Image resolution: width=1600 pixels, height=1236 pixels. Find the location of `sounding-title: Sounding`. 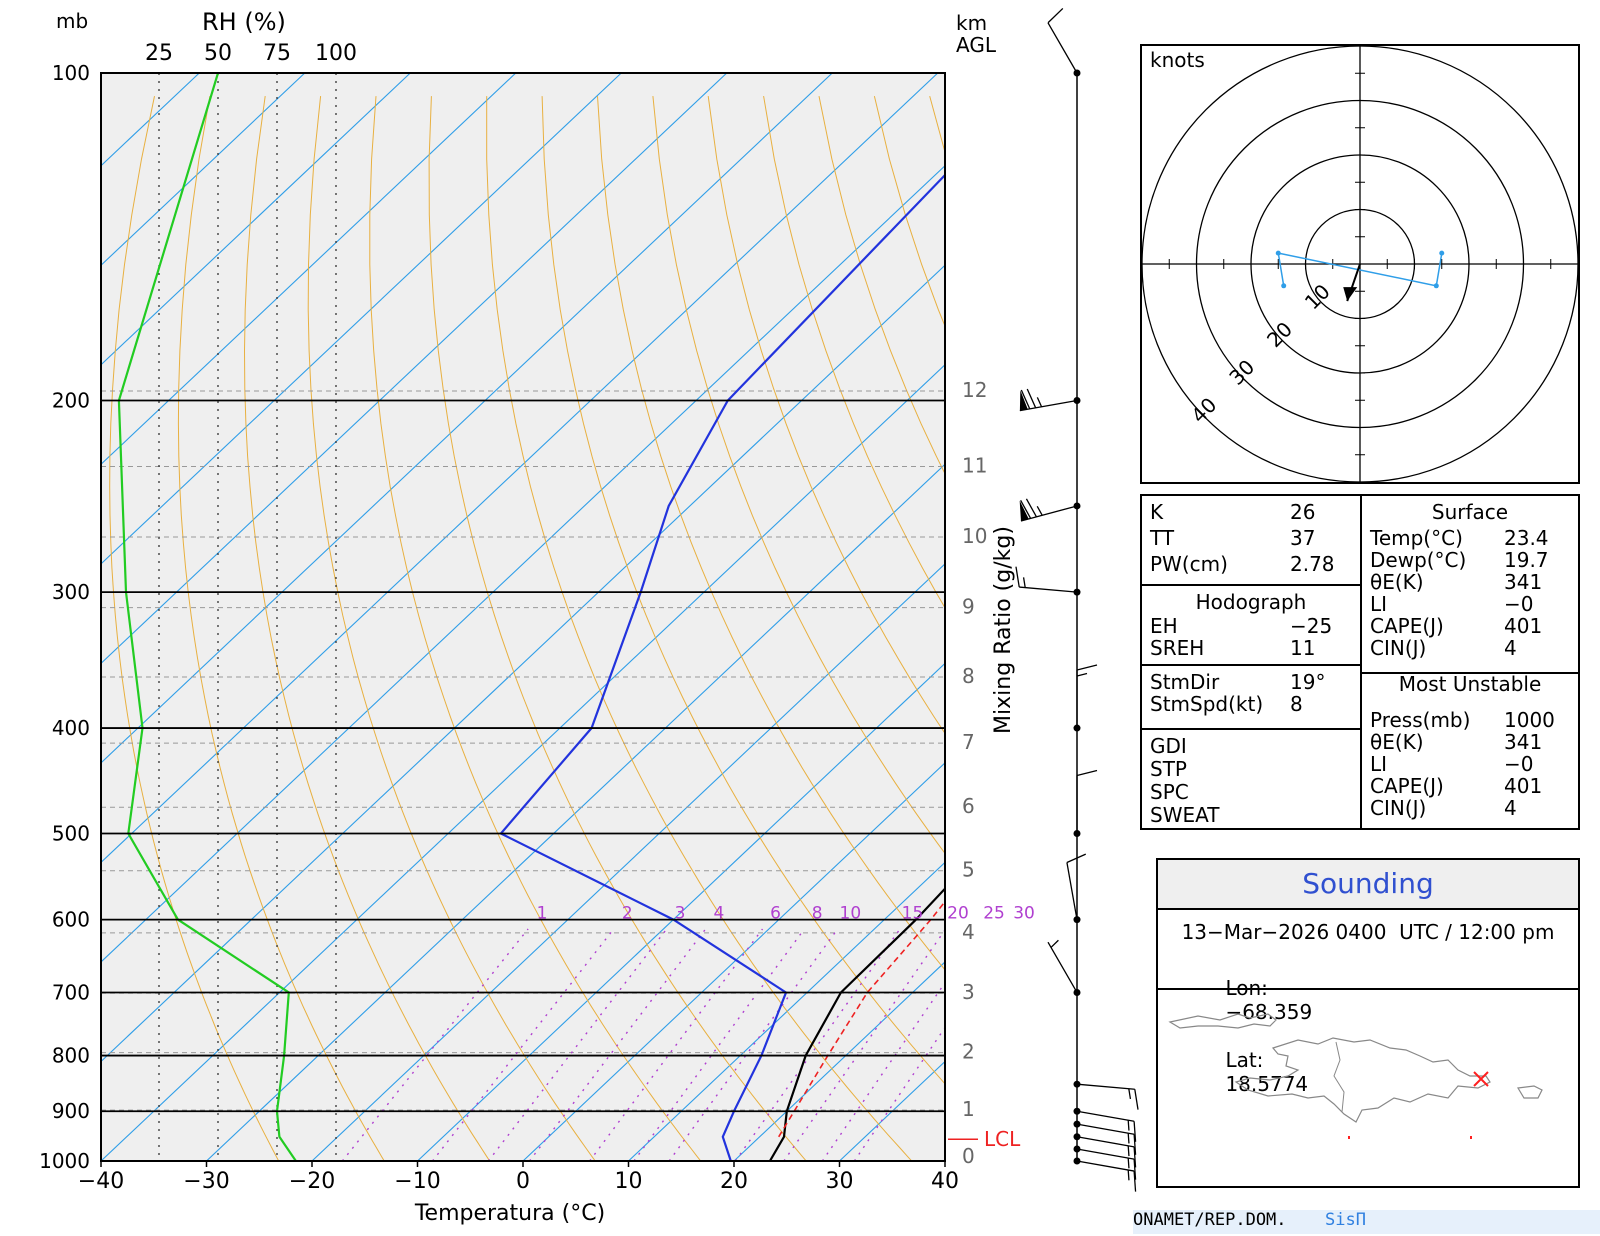

sounding-title: Sounding is located at coordinates (1368, 883).